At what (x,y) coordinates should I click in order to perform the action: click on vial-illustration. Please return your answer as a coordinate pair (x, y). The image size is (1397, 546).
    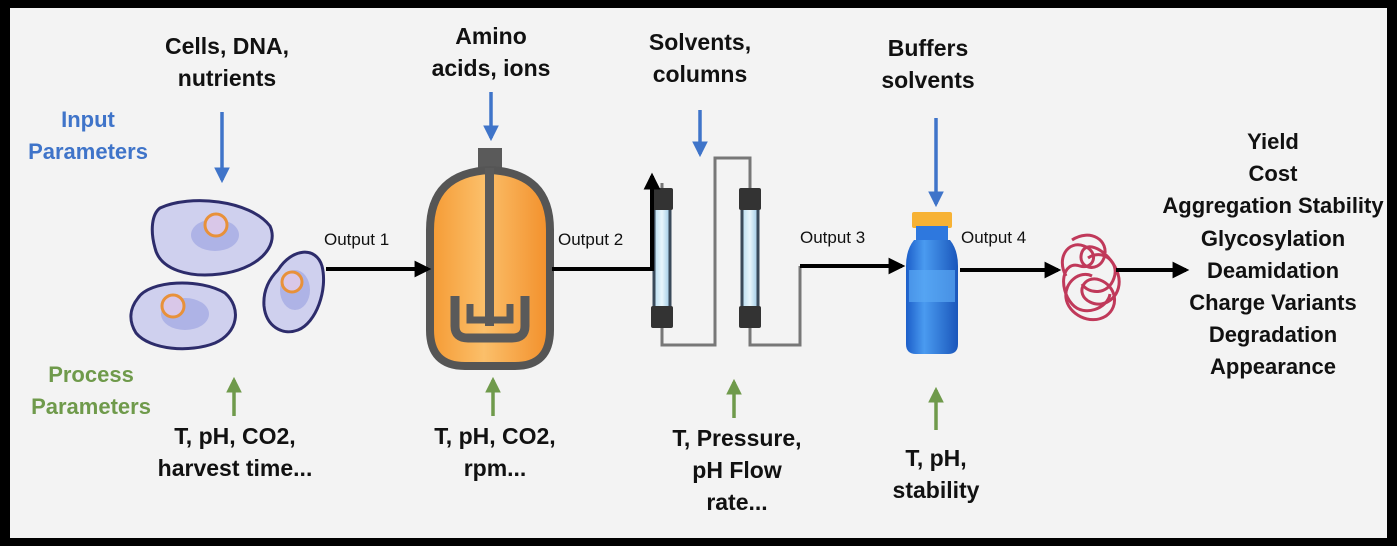
    Looking at the image, I should click on (932, 283).